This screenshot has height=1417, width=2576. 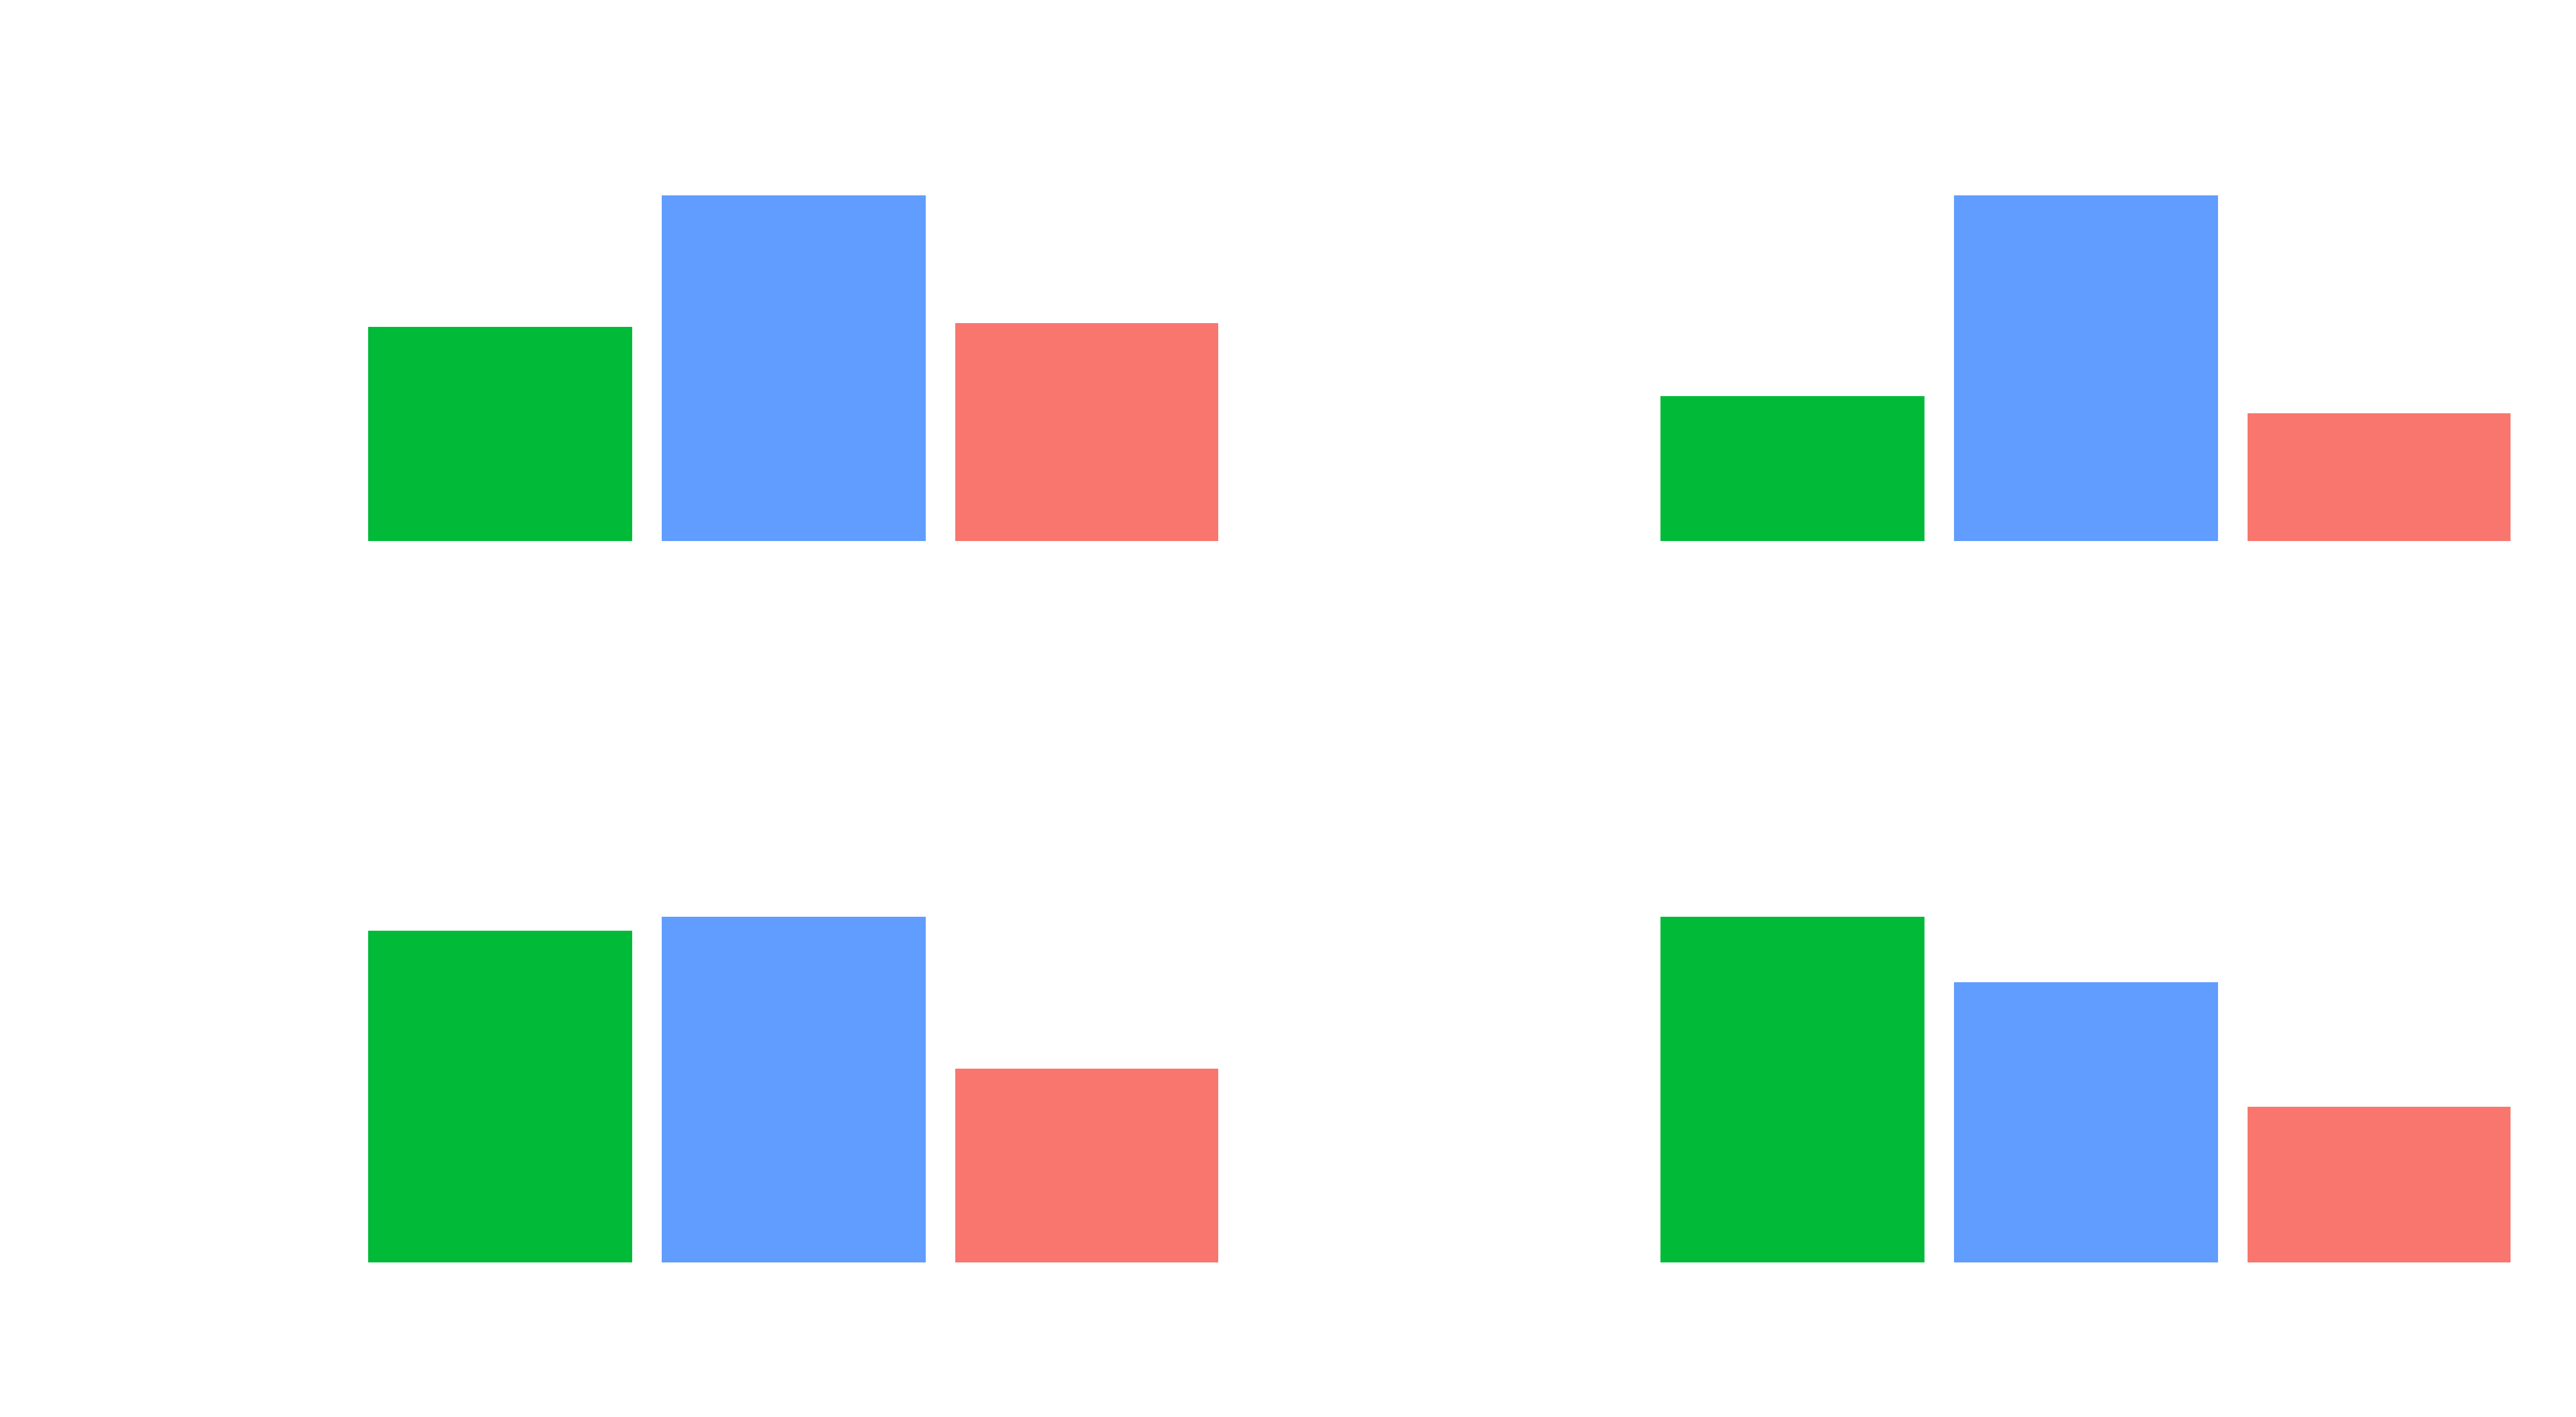 I want to click on chart-panel-bottom-left, so click(x=793, y=1089).